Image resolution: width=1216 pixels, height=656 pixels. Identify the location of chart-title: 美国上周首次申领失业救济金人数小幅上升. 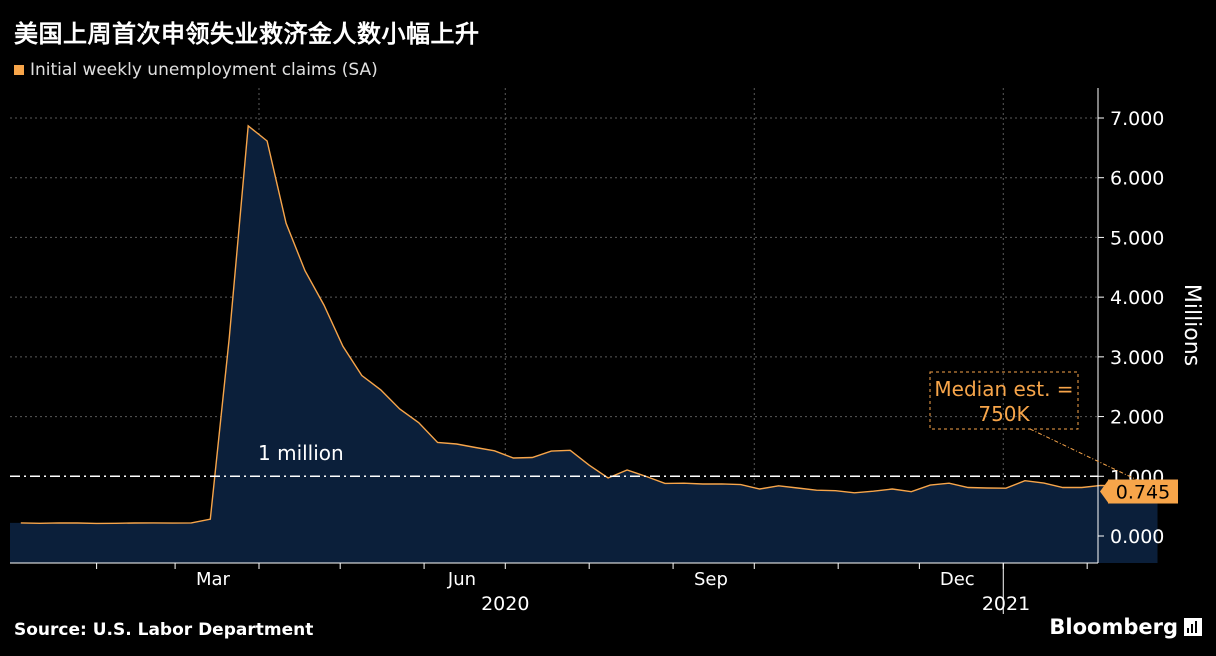
(247, 34).